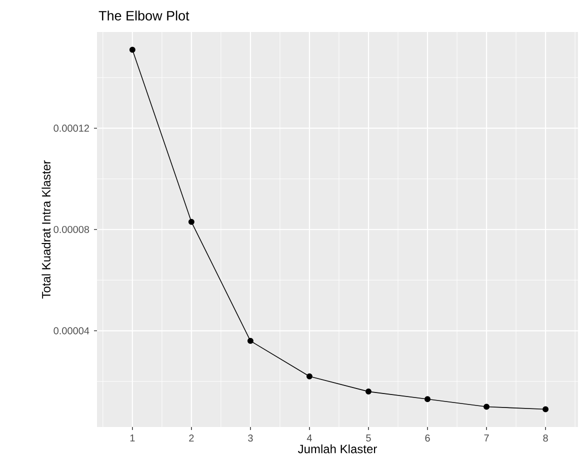 The width and height of the screenshot is (581, 463). What do you see at coordinates (545, 438) in the screenshot?
I see `x-tick-label: 8` at bounding box center [545, 438].